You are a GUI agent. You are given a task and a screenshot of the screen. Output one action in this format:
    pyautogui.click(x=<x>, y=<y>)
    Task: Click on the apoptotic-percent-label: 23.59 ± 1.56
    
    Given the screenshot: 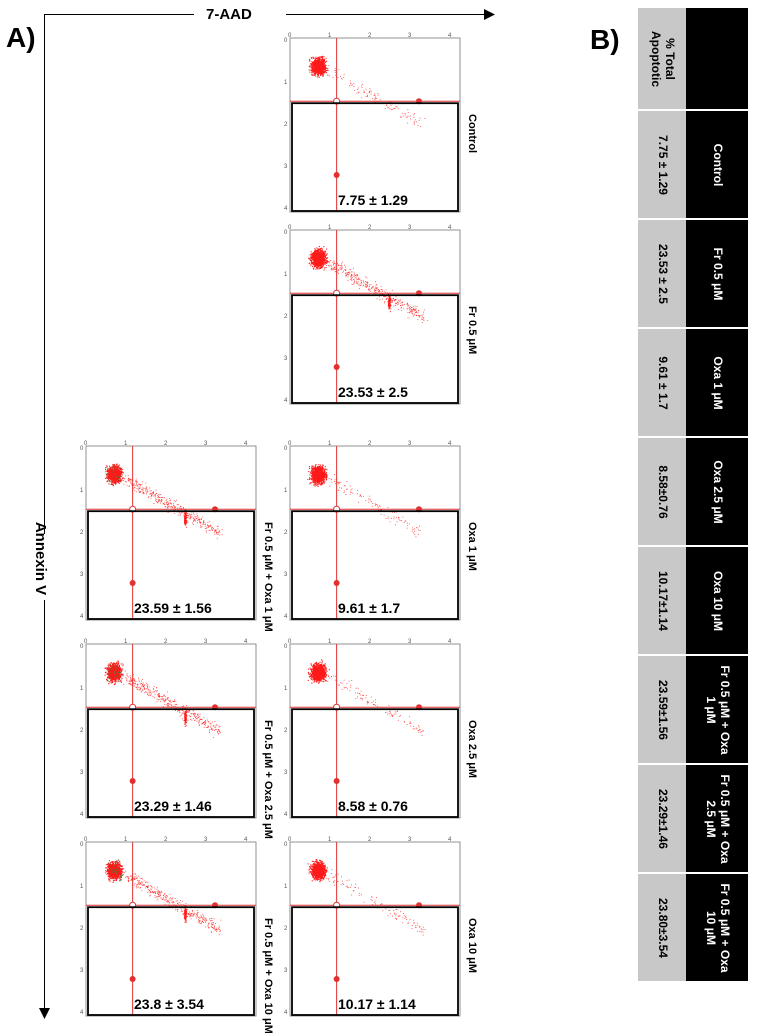 What is the action you would take?
    pyautogui.click(x=173, y=608)
    